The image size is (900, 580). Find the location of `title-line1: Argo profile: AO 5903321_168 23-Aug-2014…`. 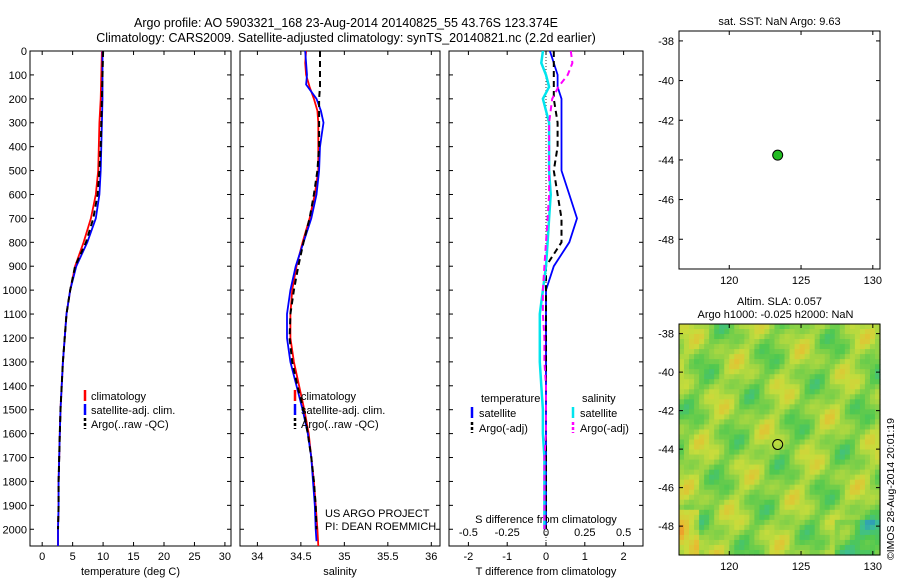

title-line1: Argo profile: AO 5903321_168 23-Aug-2014… is located at coordinates (346, 23).